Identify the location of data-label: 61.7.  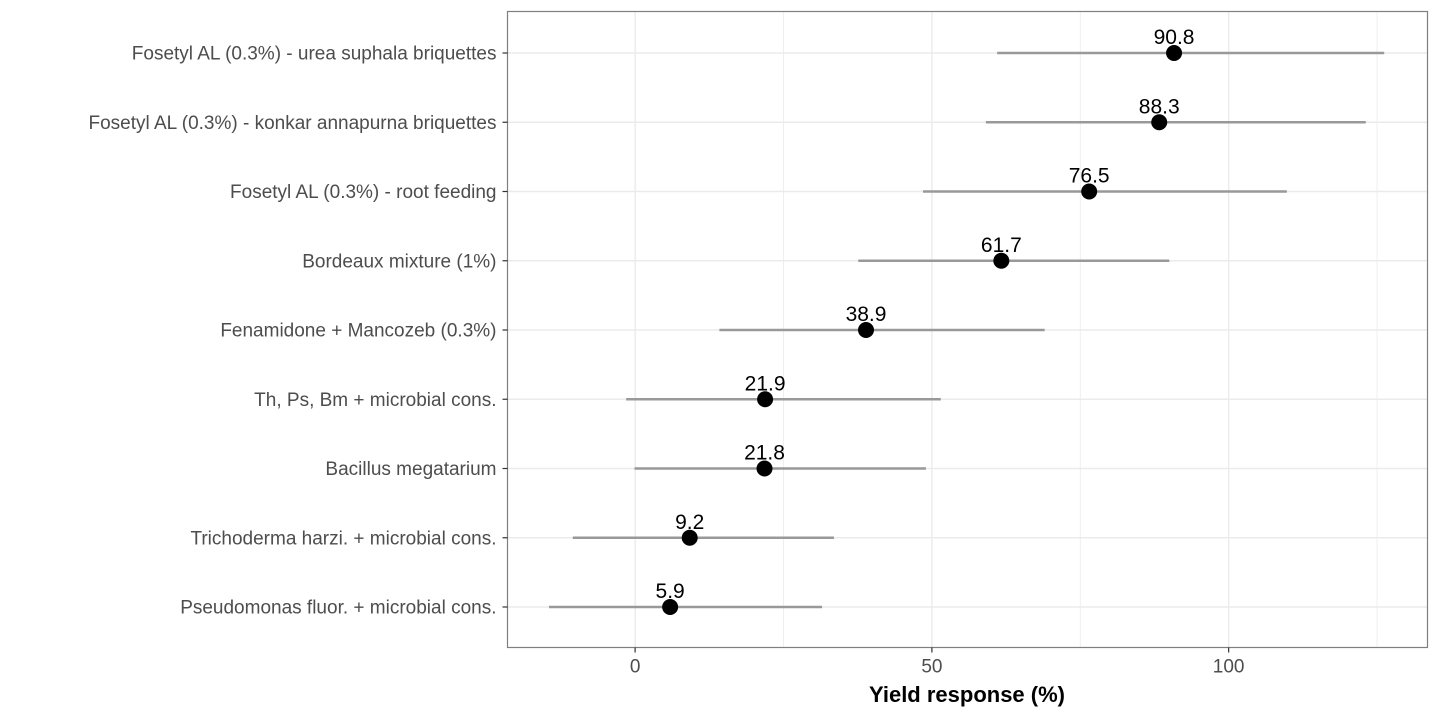
(1001, 245).